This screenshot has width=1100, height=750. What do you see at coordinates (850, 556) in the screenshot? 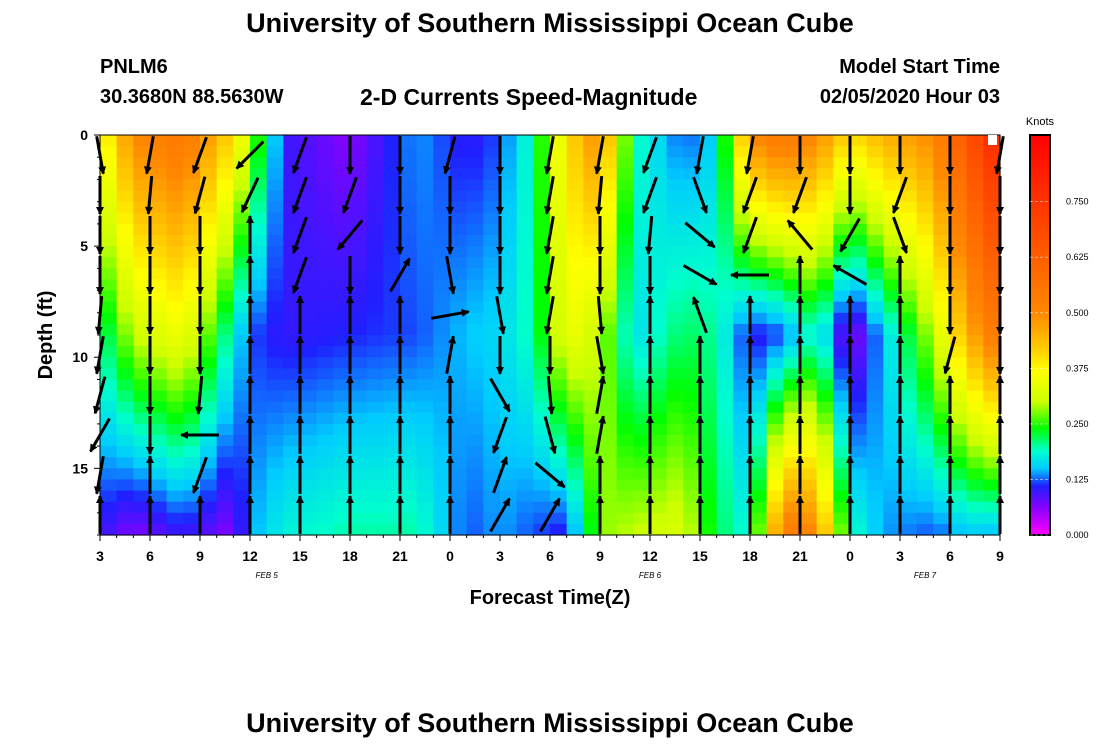
I see `x-tick-label: 0` at bounding box center [850, 556].